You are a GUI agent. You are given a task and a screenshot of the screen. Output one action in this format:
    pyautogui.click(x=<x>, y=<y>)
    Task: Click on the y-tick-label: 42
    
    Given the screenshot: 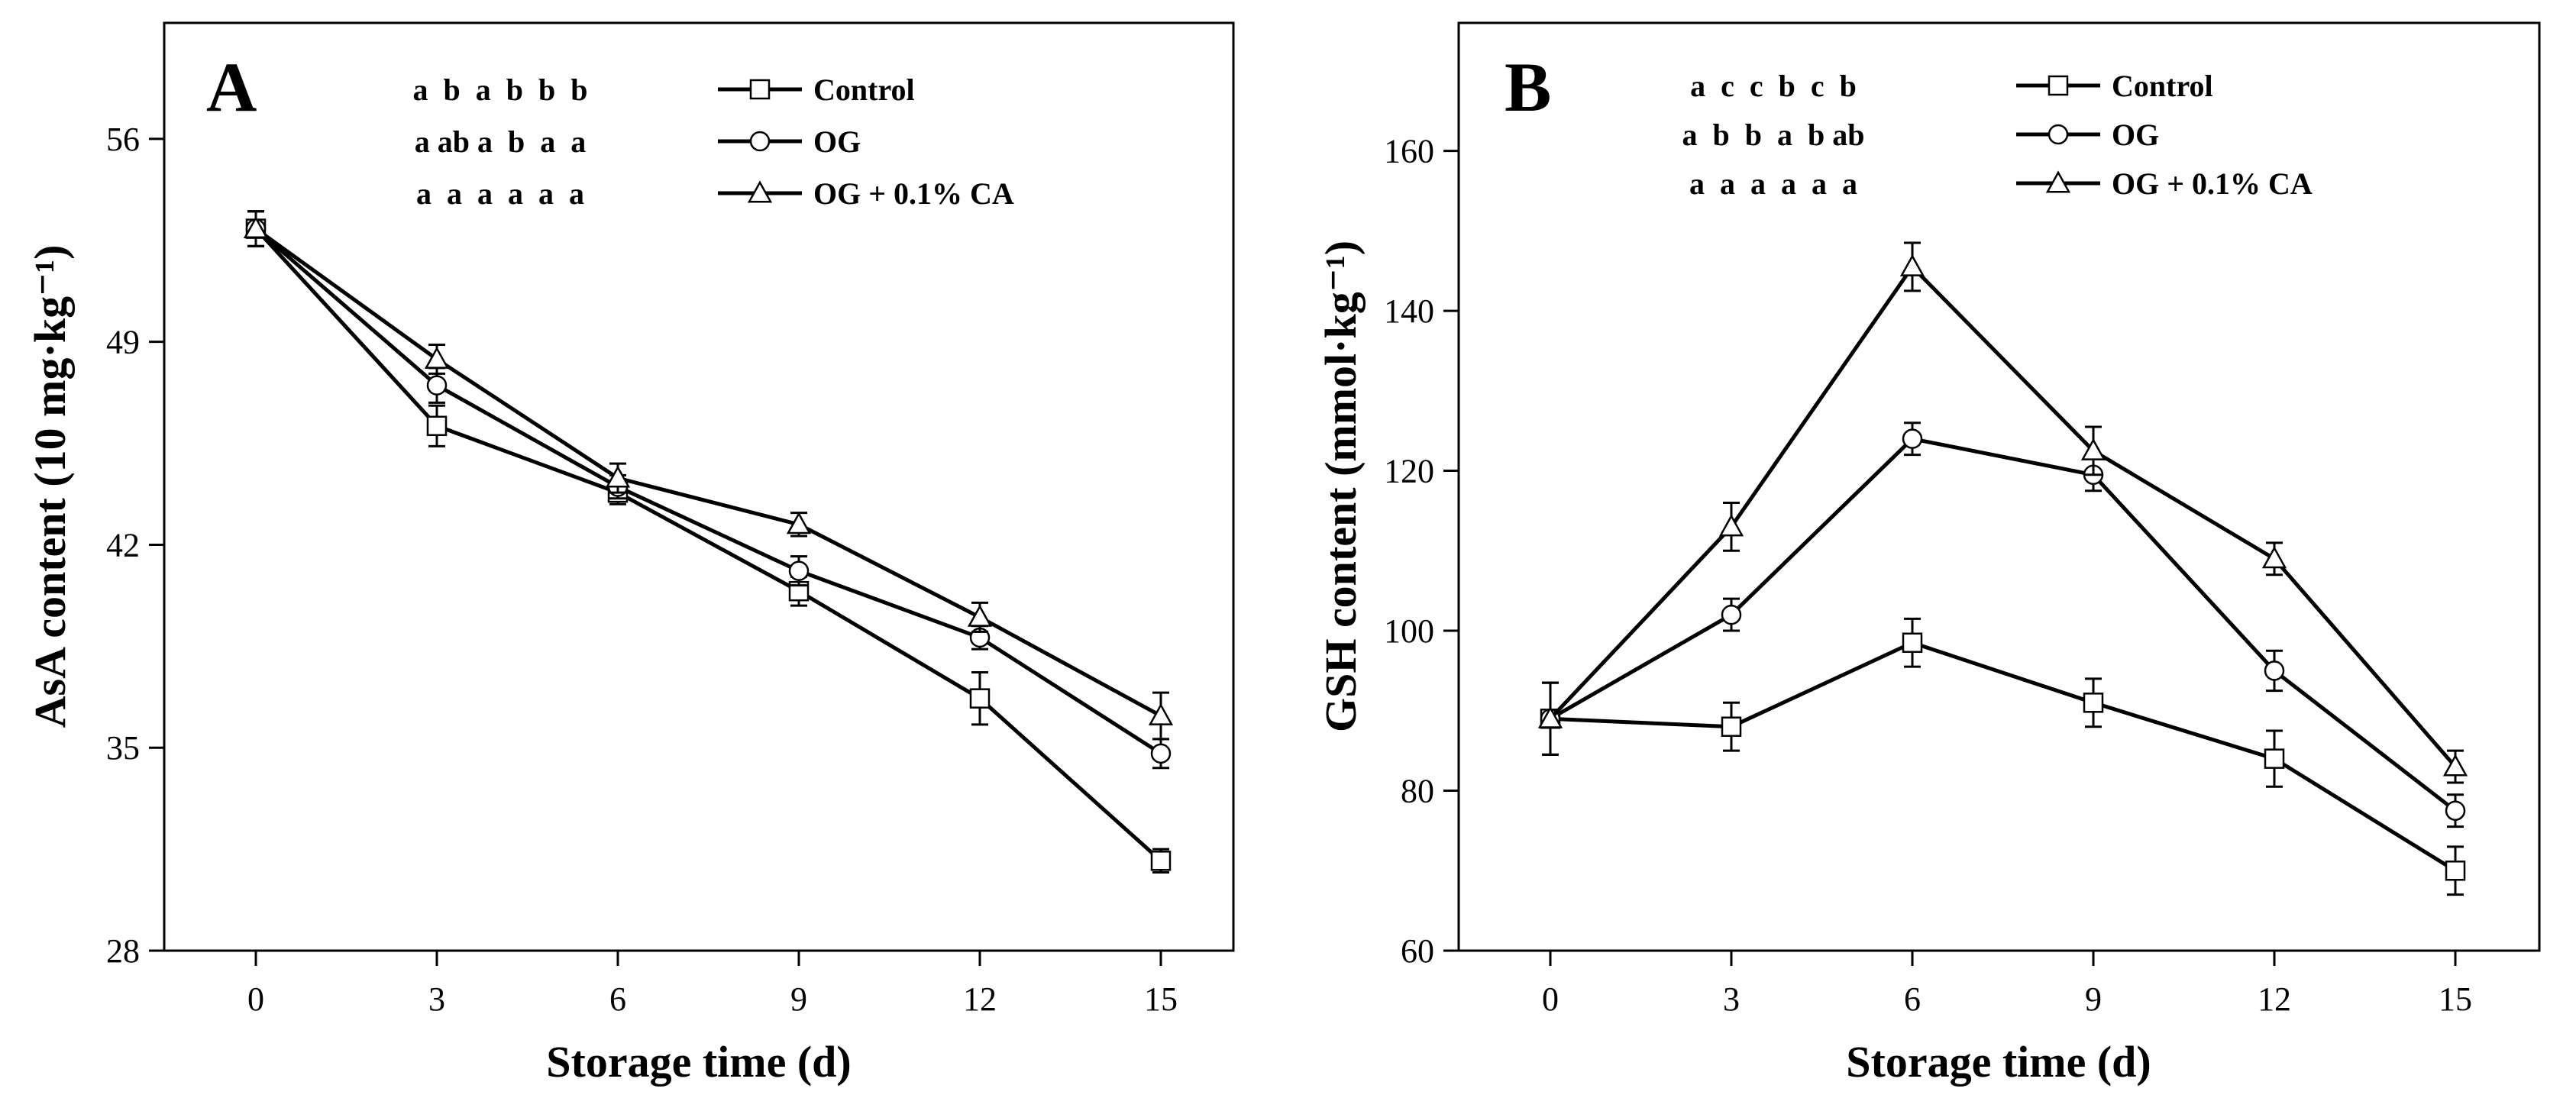 What is the action you would take?
    pyautogui.click(x=123, y=545)
    